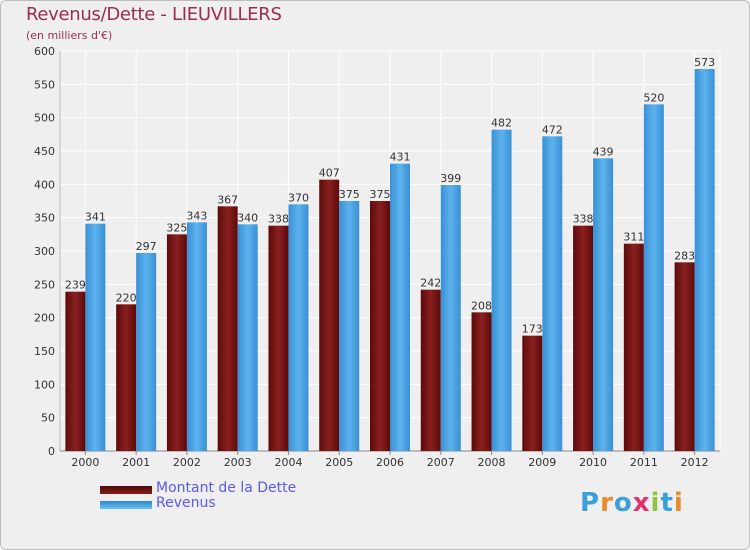  What do you see at coordinates (501, 123) in the screenshot?
I see `label-revenus: 482` at bounding box center [501, 123].